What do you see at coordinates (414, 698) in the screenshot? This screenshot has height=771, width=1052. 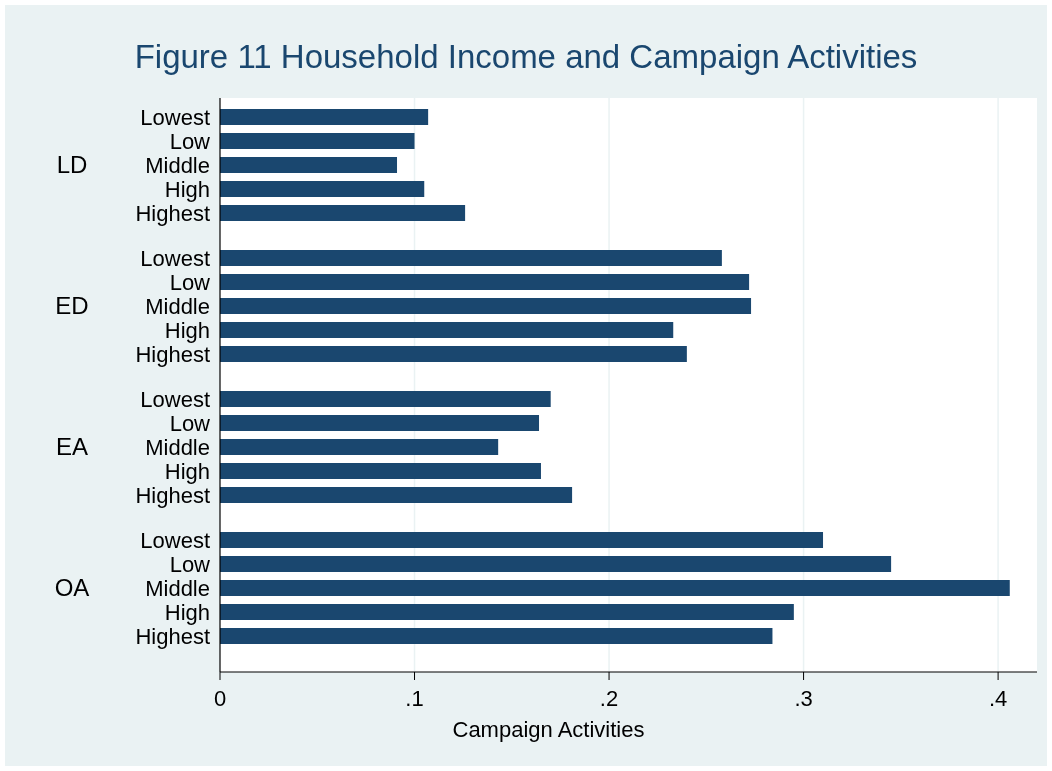 I see `x-tick-label: .1` at bounding box center [414, 698].